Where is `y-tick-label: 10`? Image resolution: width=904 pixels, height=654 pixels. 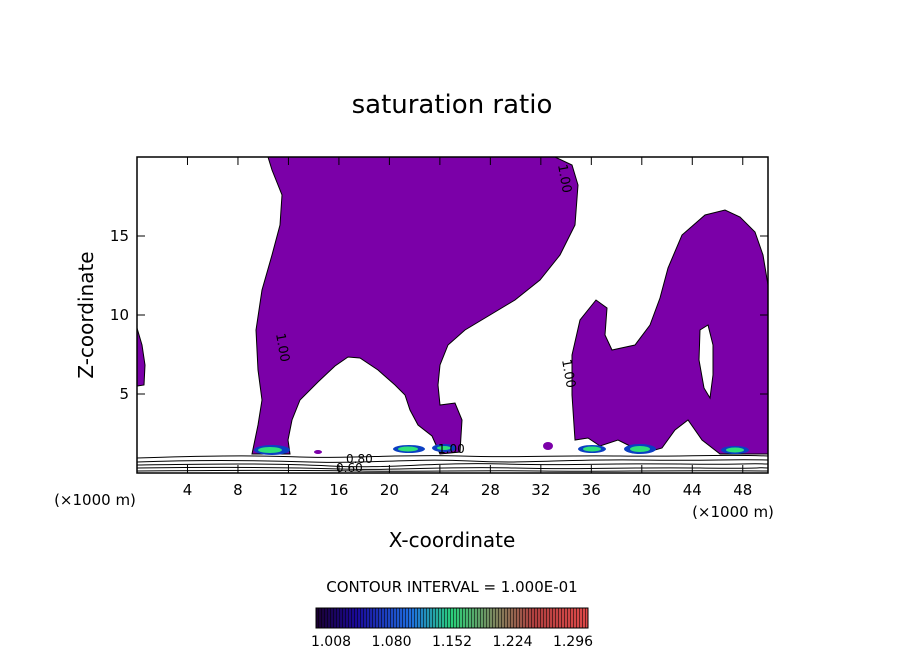
y-tick-label: 10 is located at coordinates (119, 315).